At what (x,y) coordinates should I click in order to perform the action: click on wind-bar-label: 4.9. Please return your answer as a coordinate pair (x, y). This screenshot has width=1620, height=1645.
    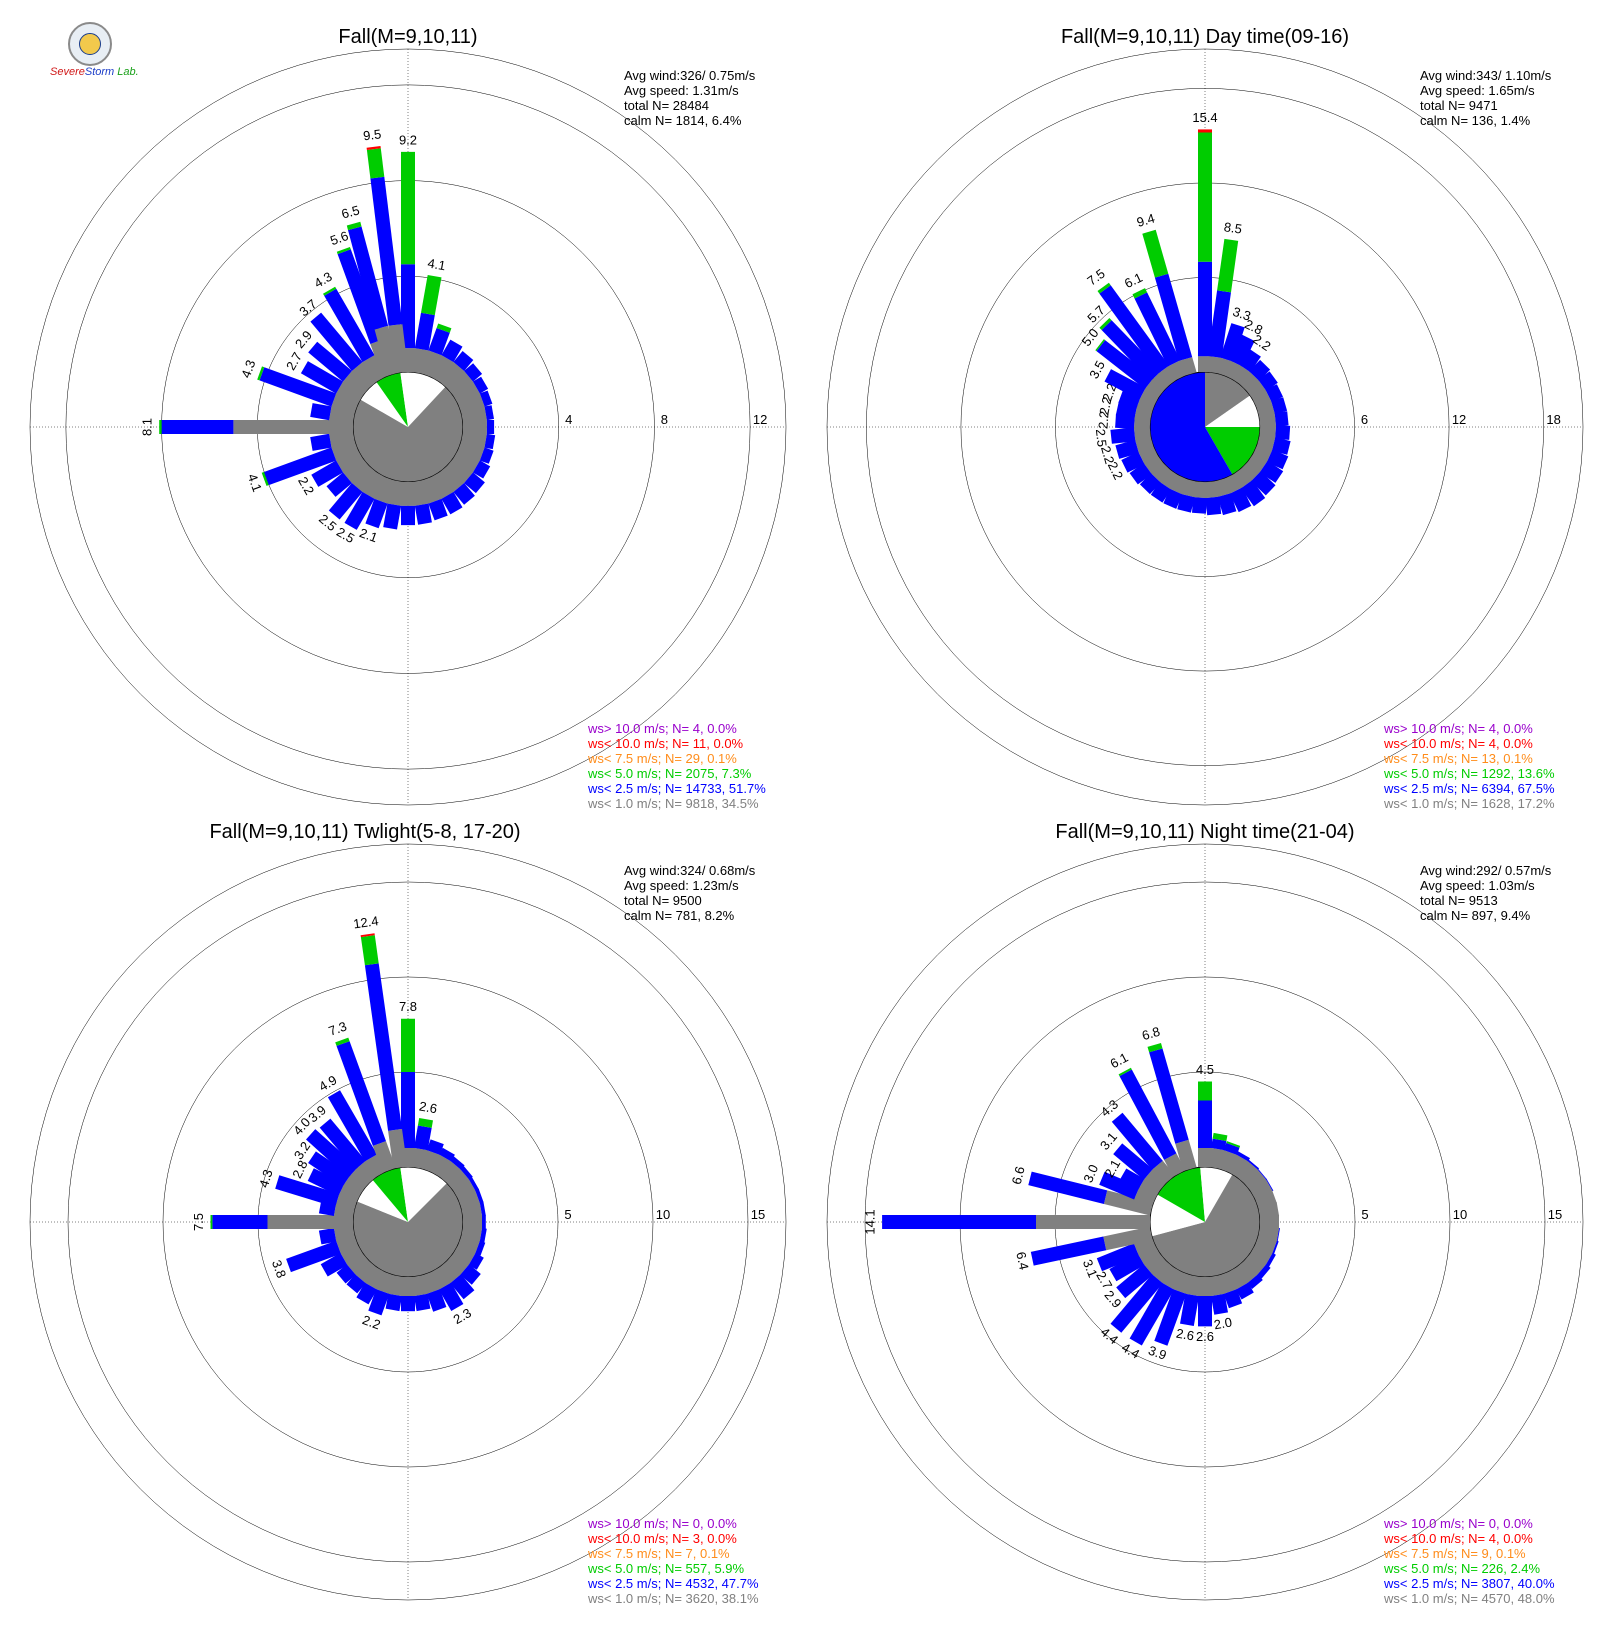
    Looking at the image, I should click on (327, 1083).